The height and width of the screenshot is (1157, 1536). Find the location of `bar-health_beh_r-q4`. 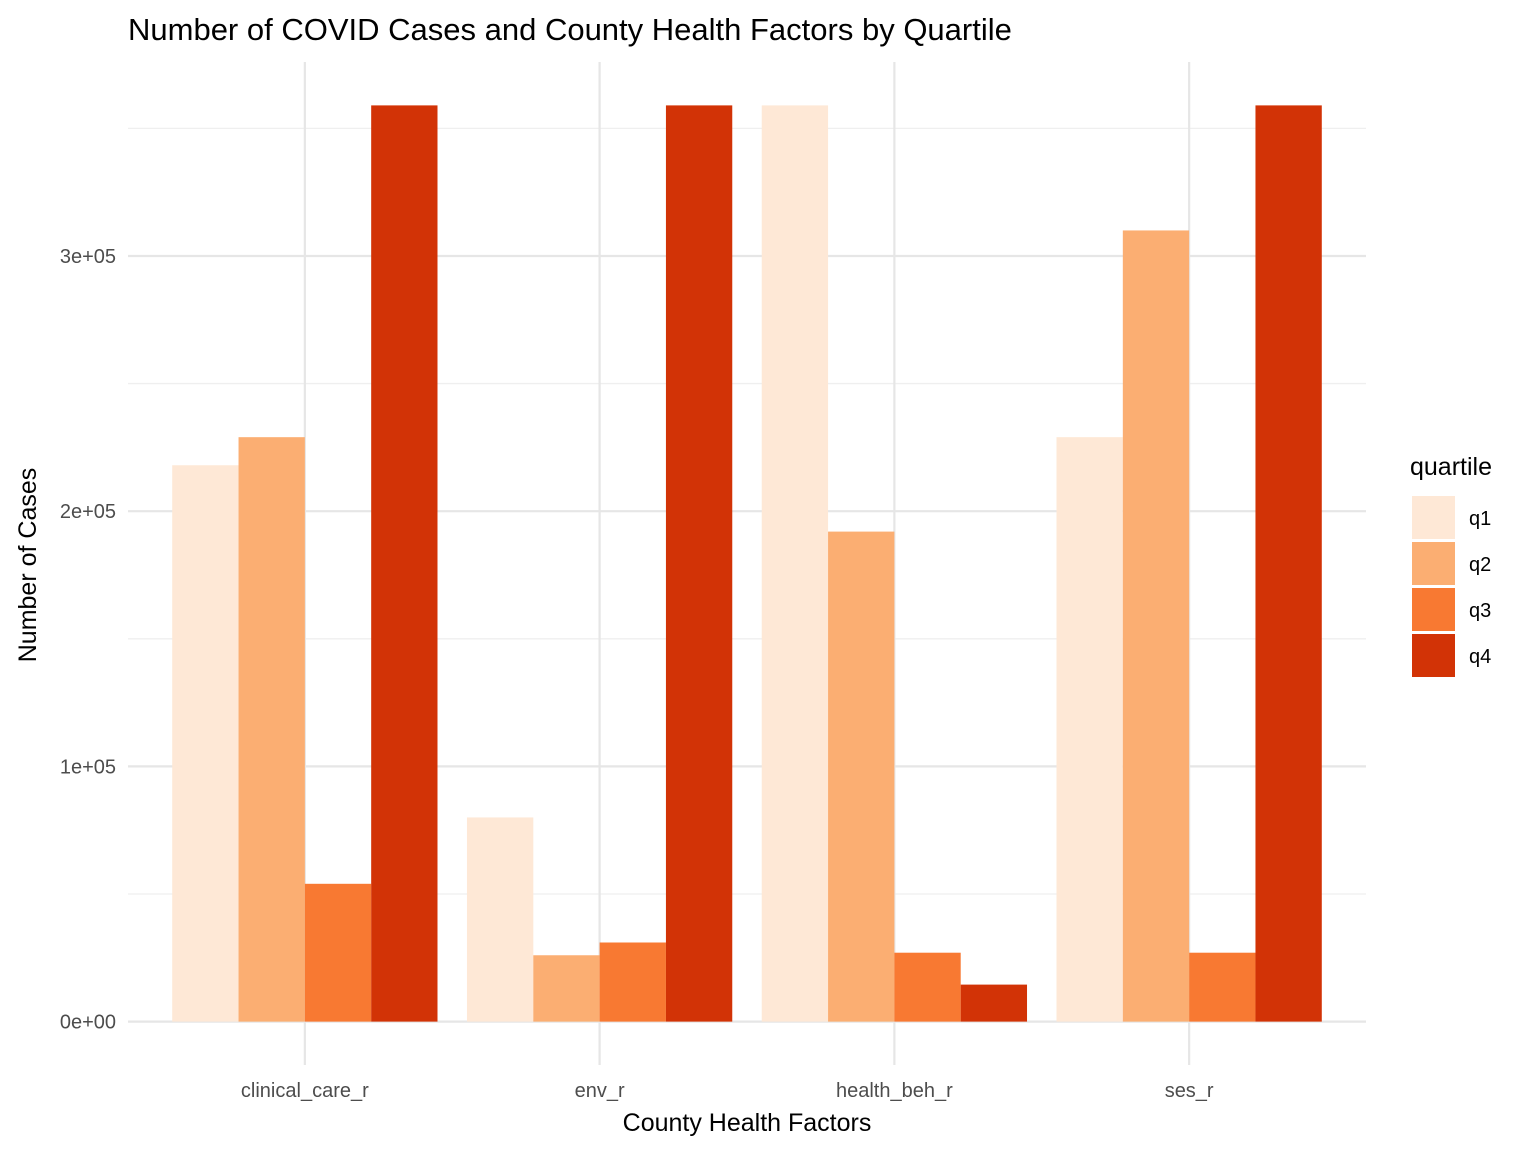

bar-health_beh_r-q4 is located at coordinates (994, 1003).